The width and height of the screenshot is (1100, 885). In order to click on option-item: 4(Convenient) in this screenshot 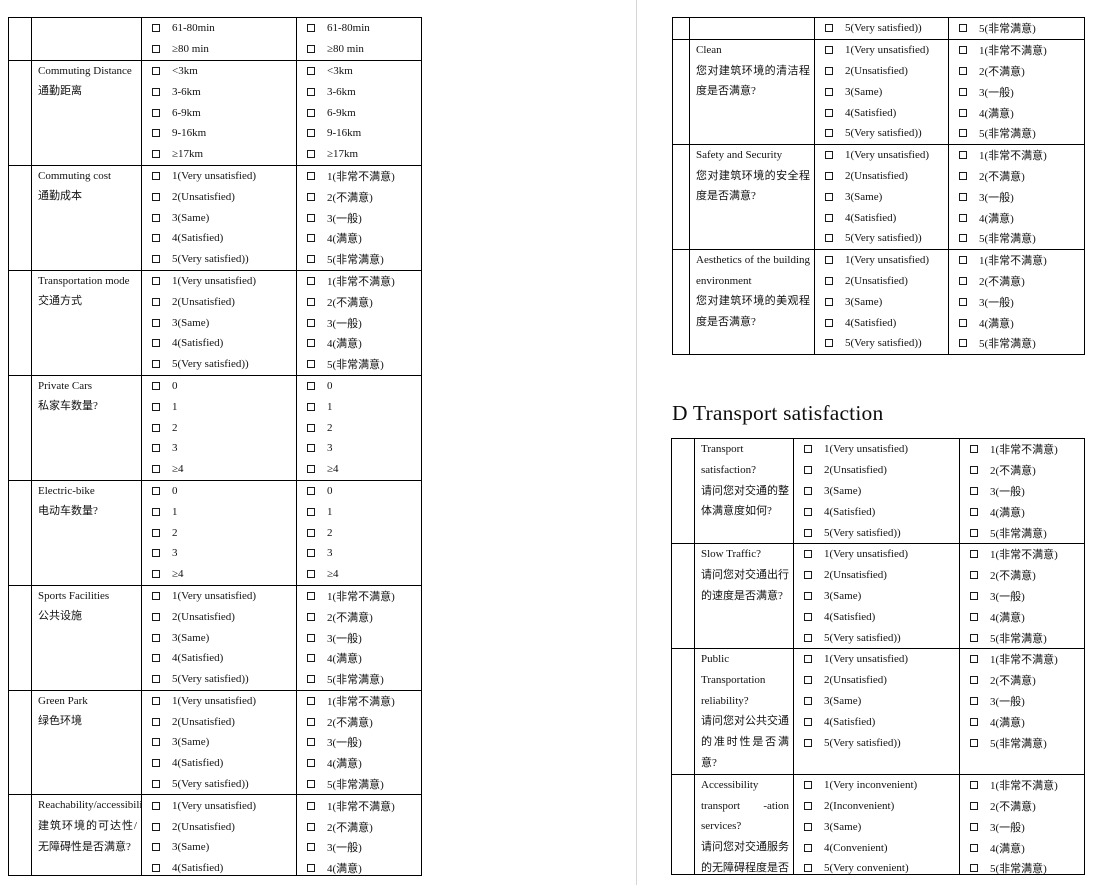, I will do `click(876, 847)`.